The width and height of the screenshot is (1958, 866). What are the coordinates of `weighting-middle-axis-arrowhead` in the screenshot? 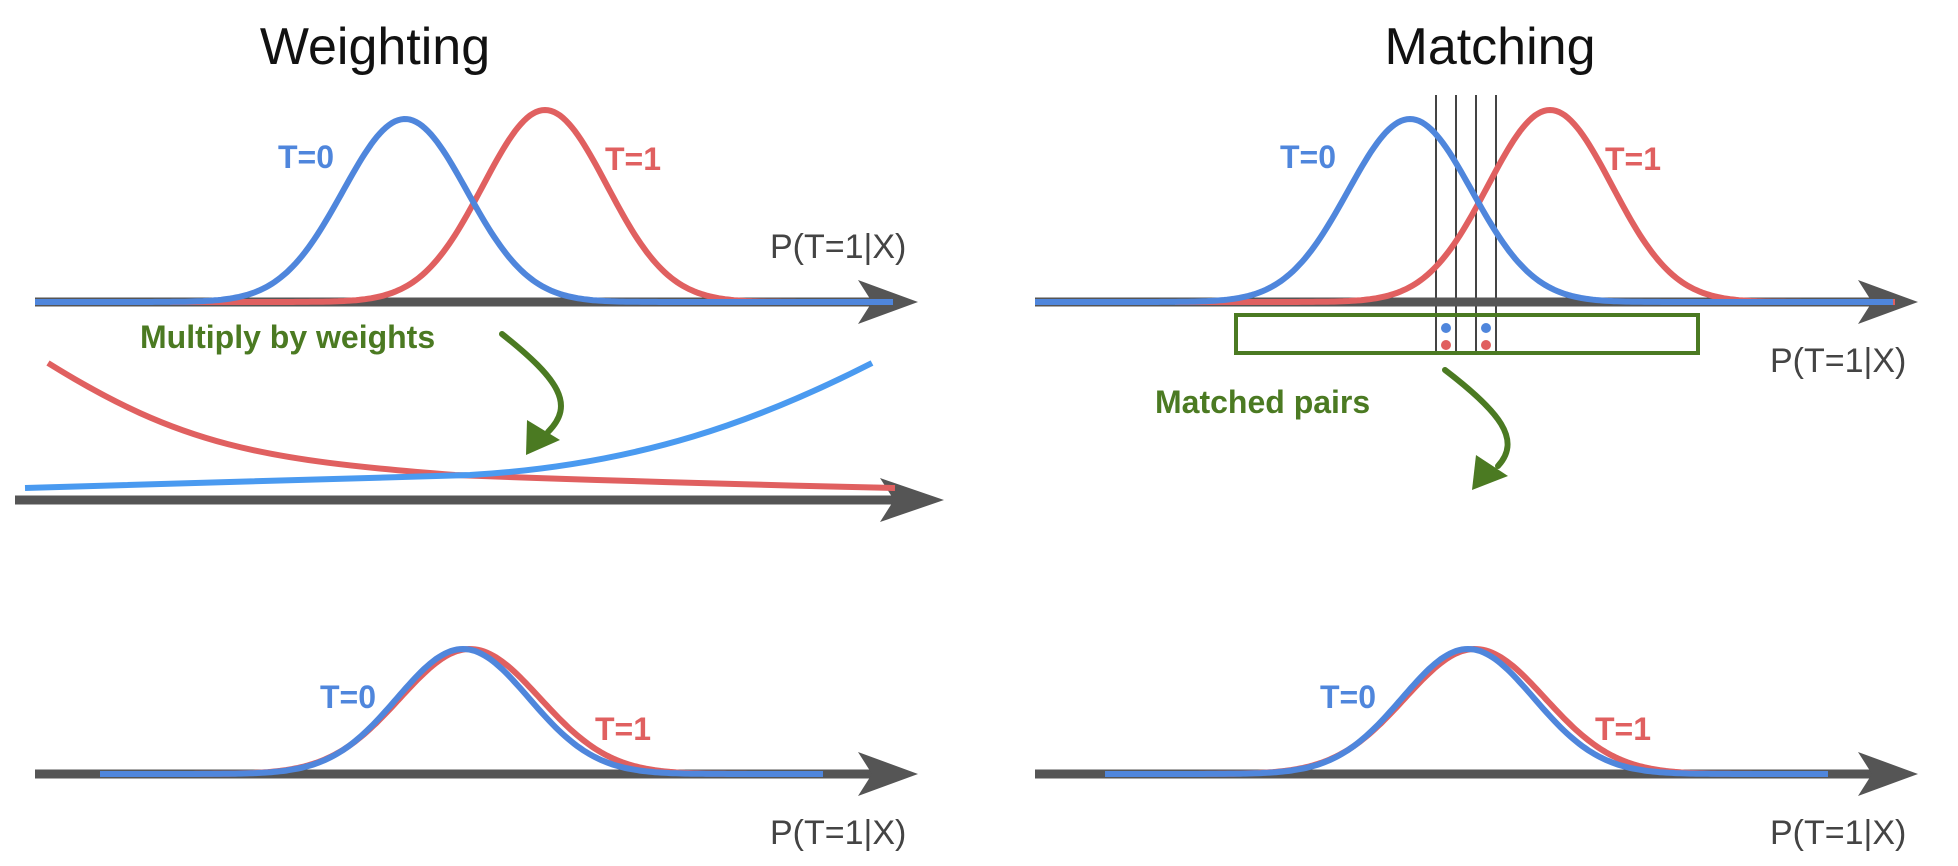 It's located at (912, 500).